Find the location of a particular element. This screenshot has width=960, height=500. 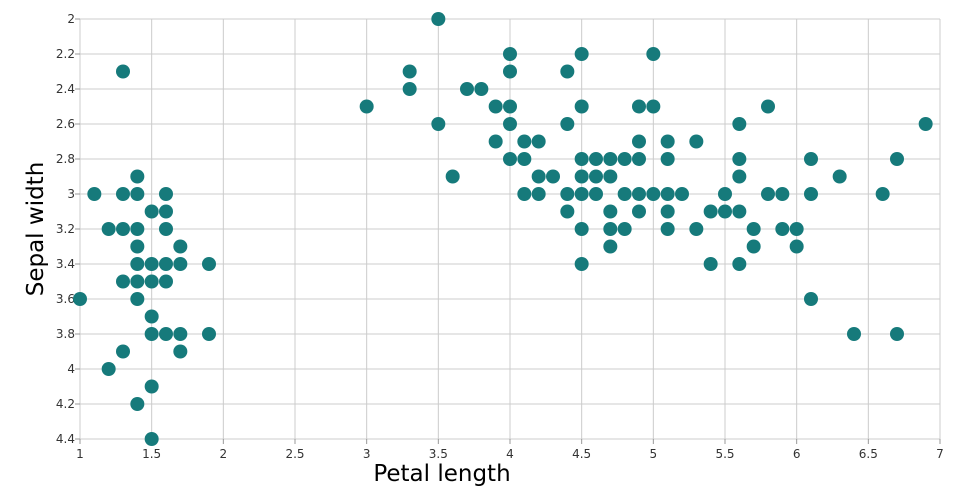

y-tick-label: 3.6 is located at coordinates (65, 299).